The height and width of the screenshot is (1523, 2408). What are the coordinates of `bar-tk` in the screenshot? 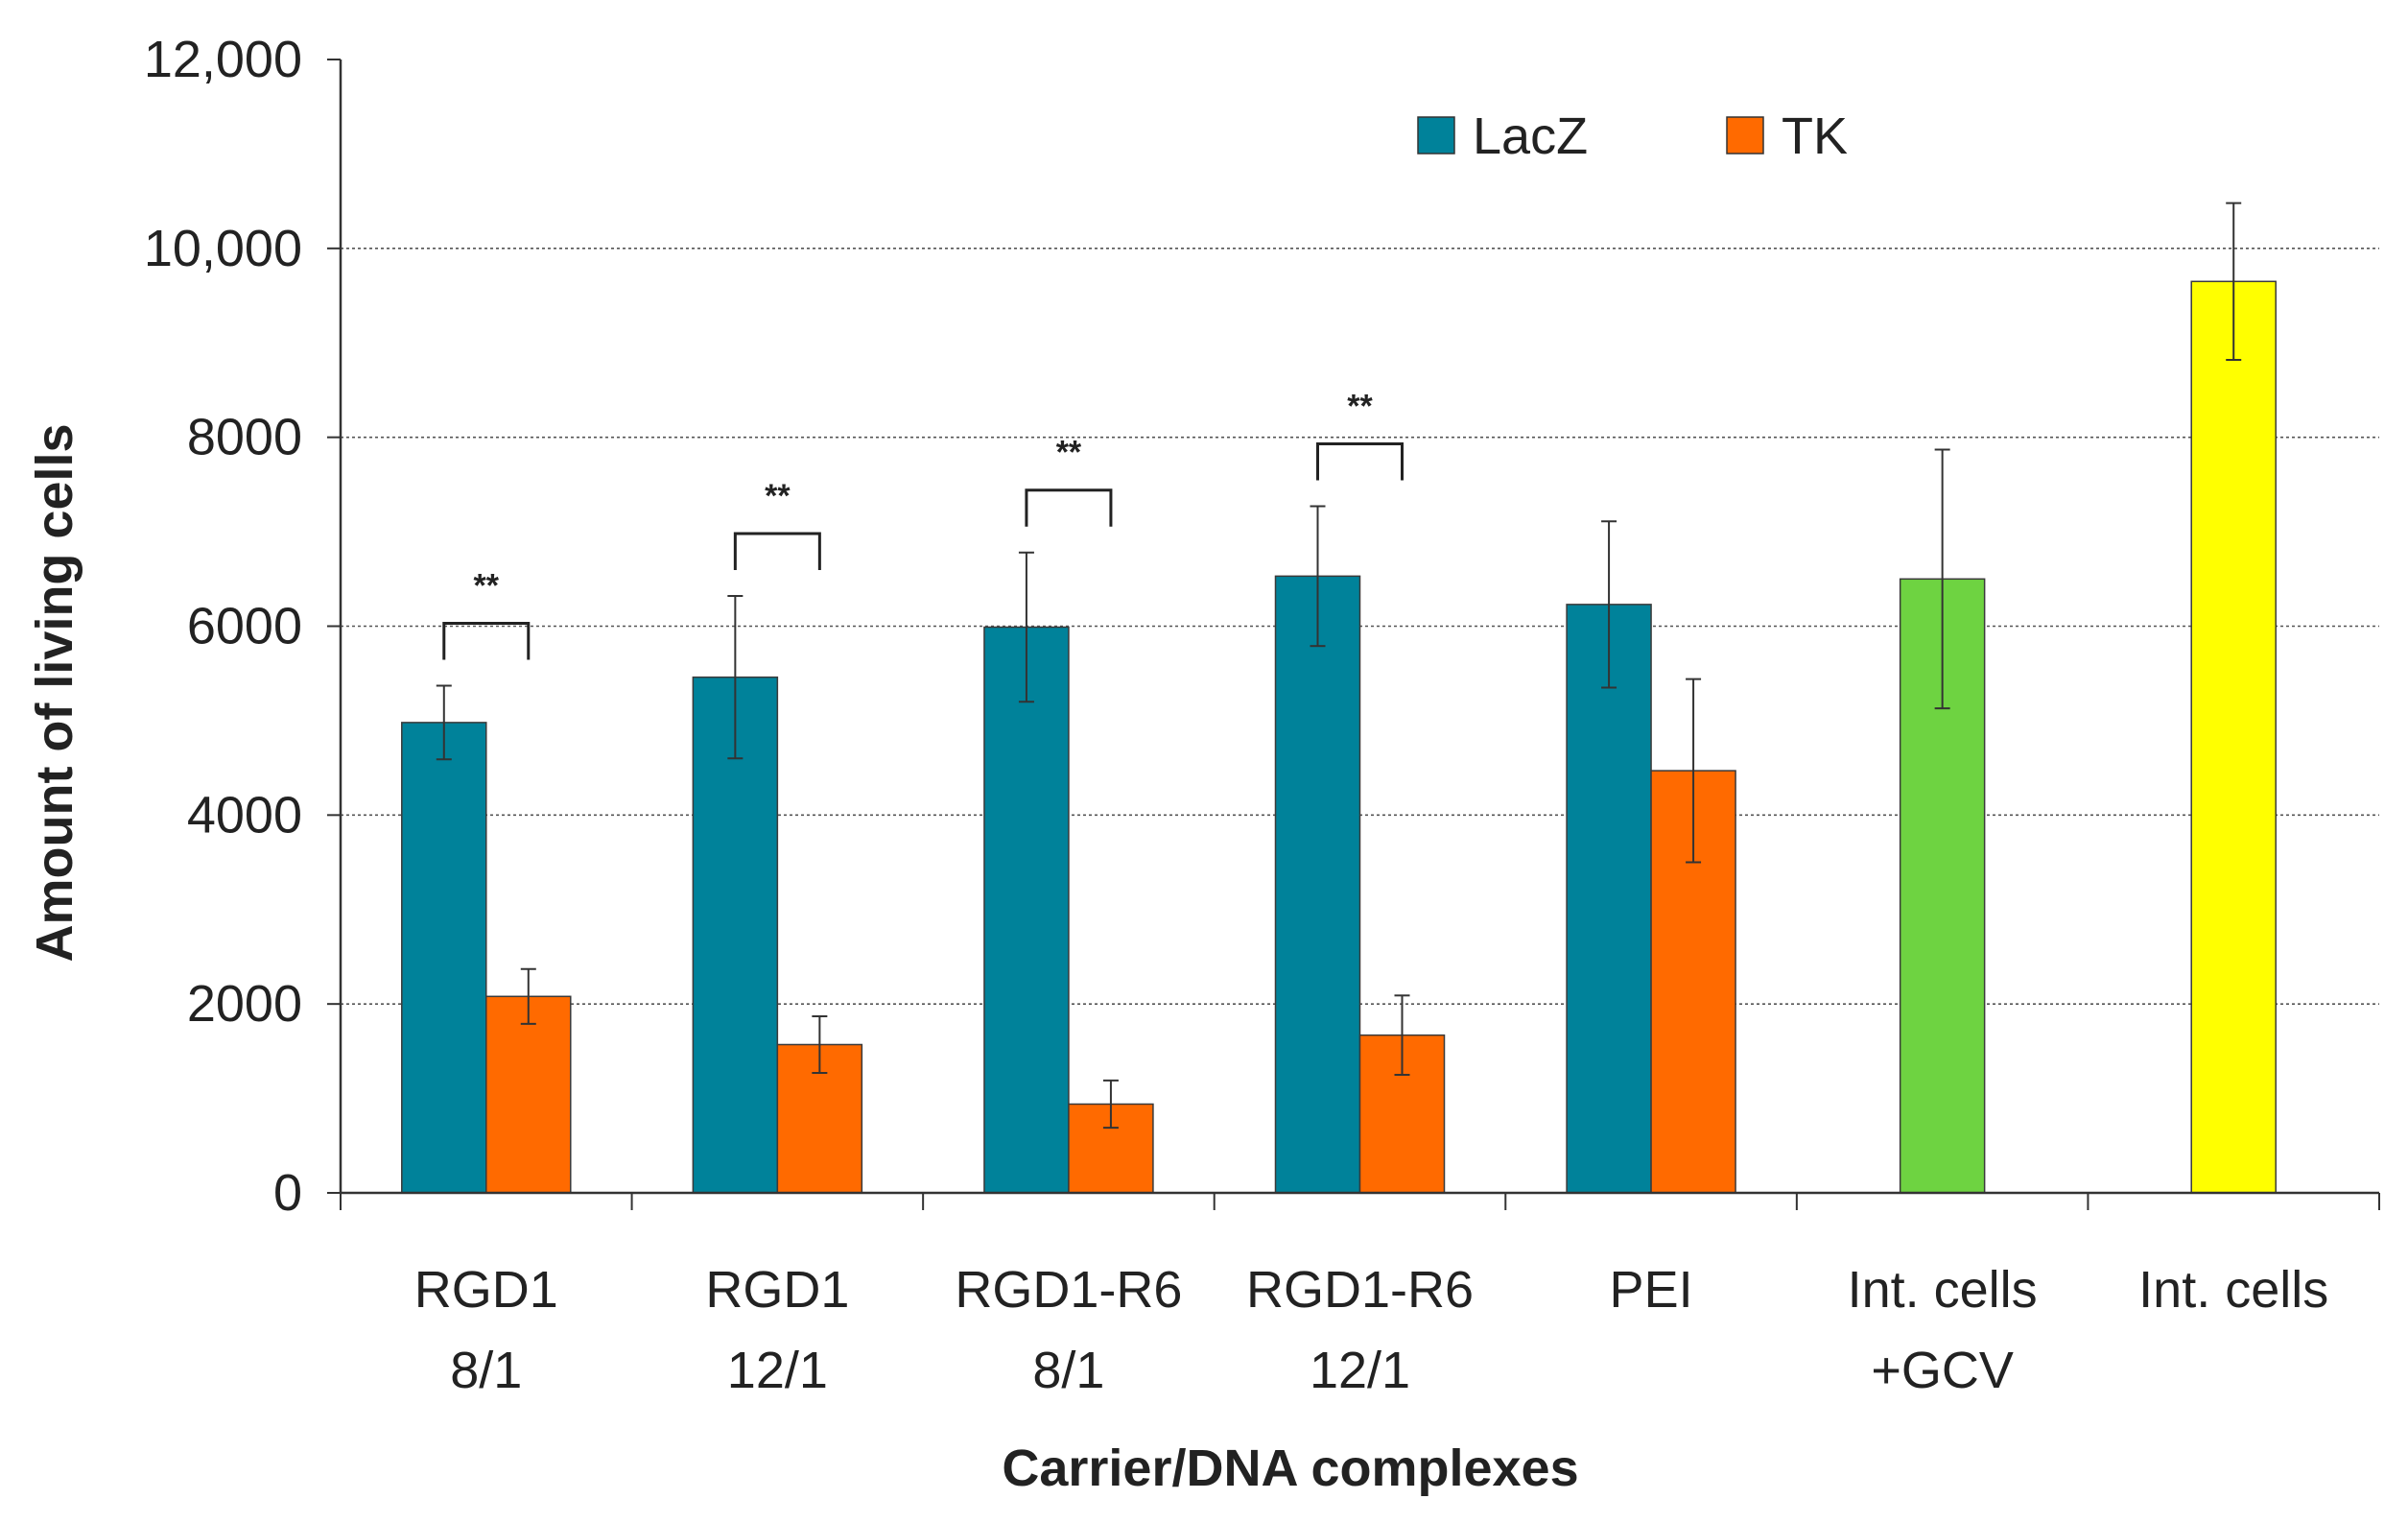 It's located at (528, 1094).